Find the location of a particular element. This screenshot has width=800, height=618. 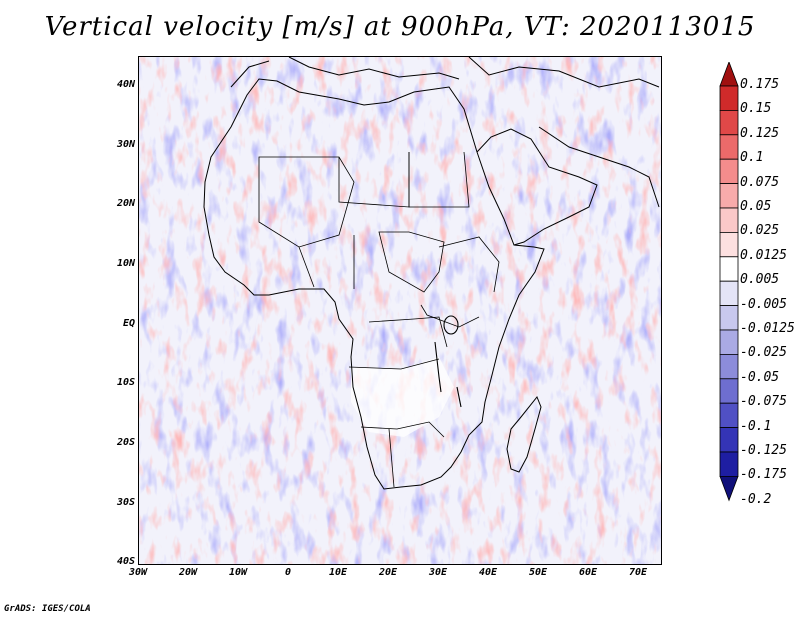

lon-label: 0 is located at coordinates (288, 572).